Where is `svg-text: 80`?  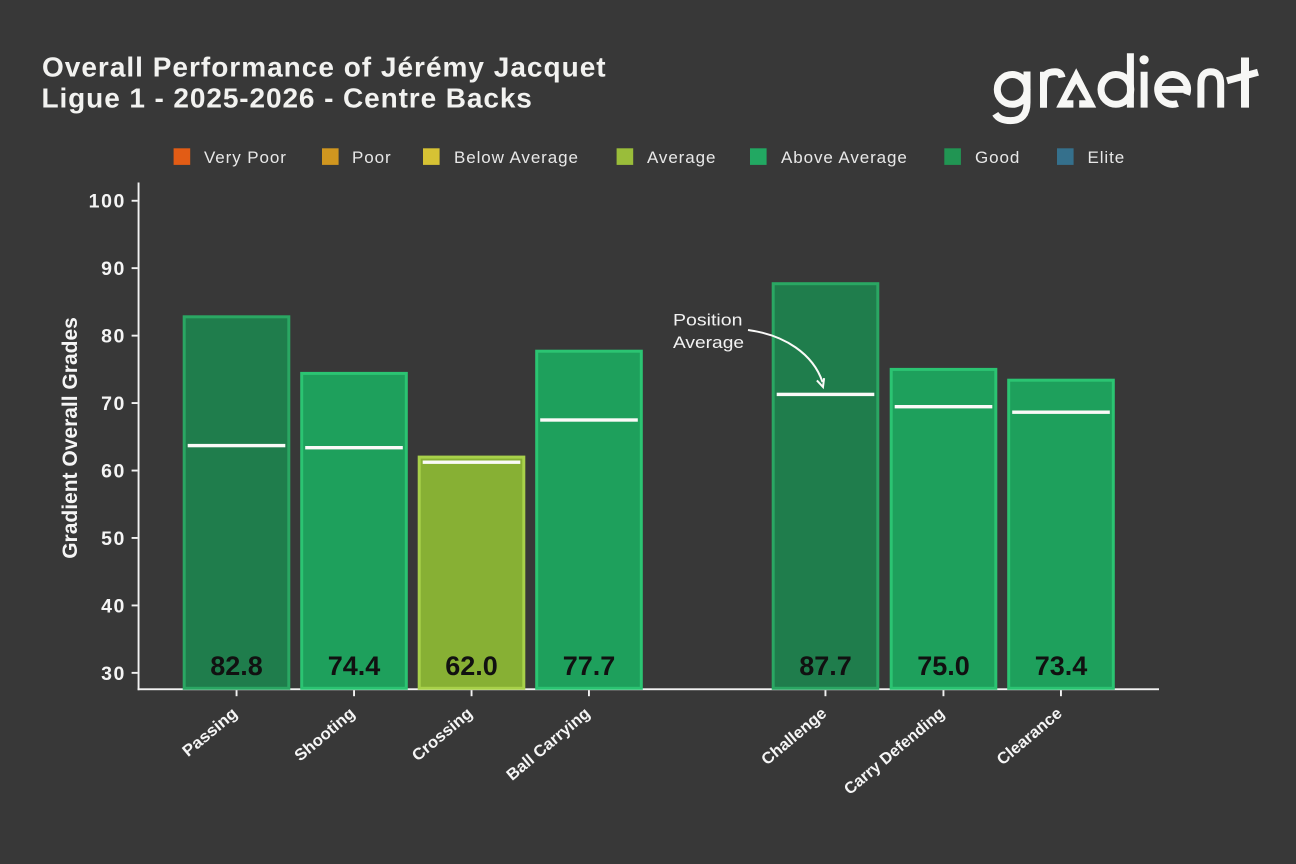
svg-text: 80 is located at coordinates (113, 337).